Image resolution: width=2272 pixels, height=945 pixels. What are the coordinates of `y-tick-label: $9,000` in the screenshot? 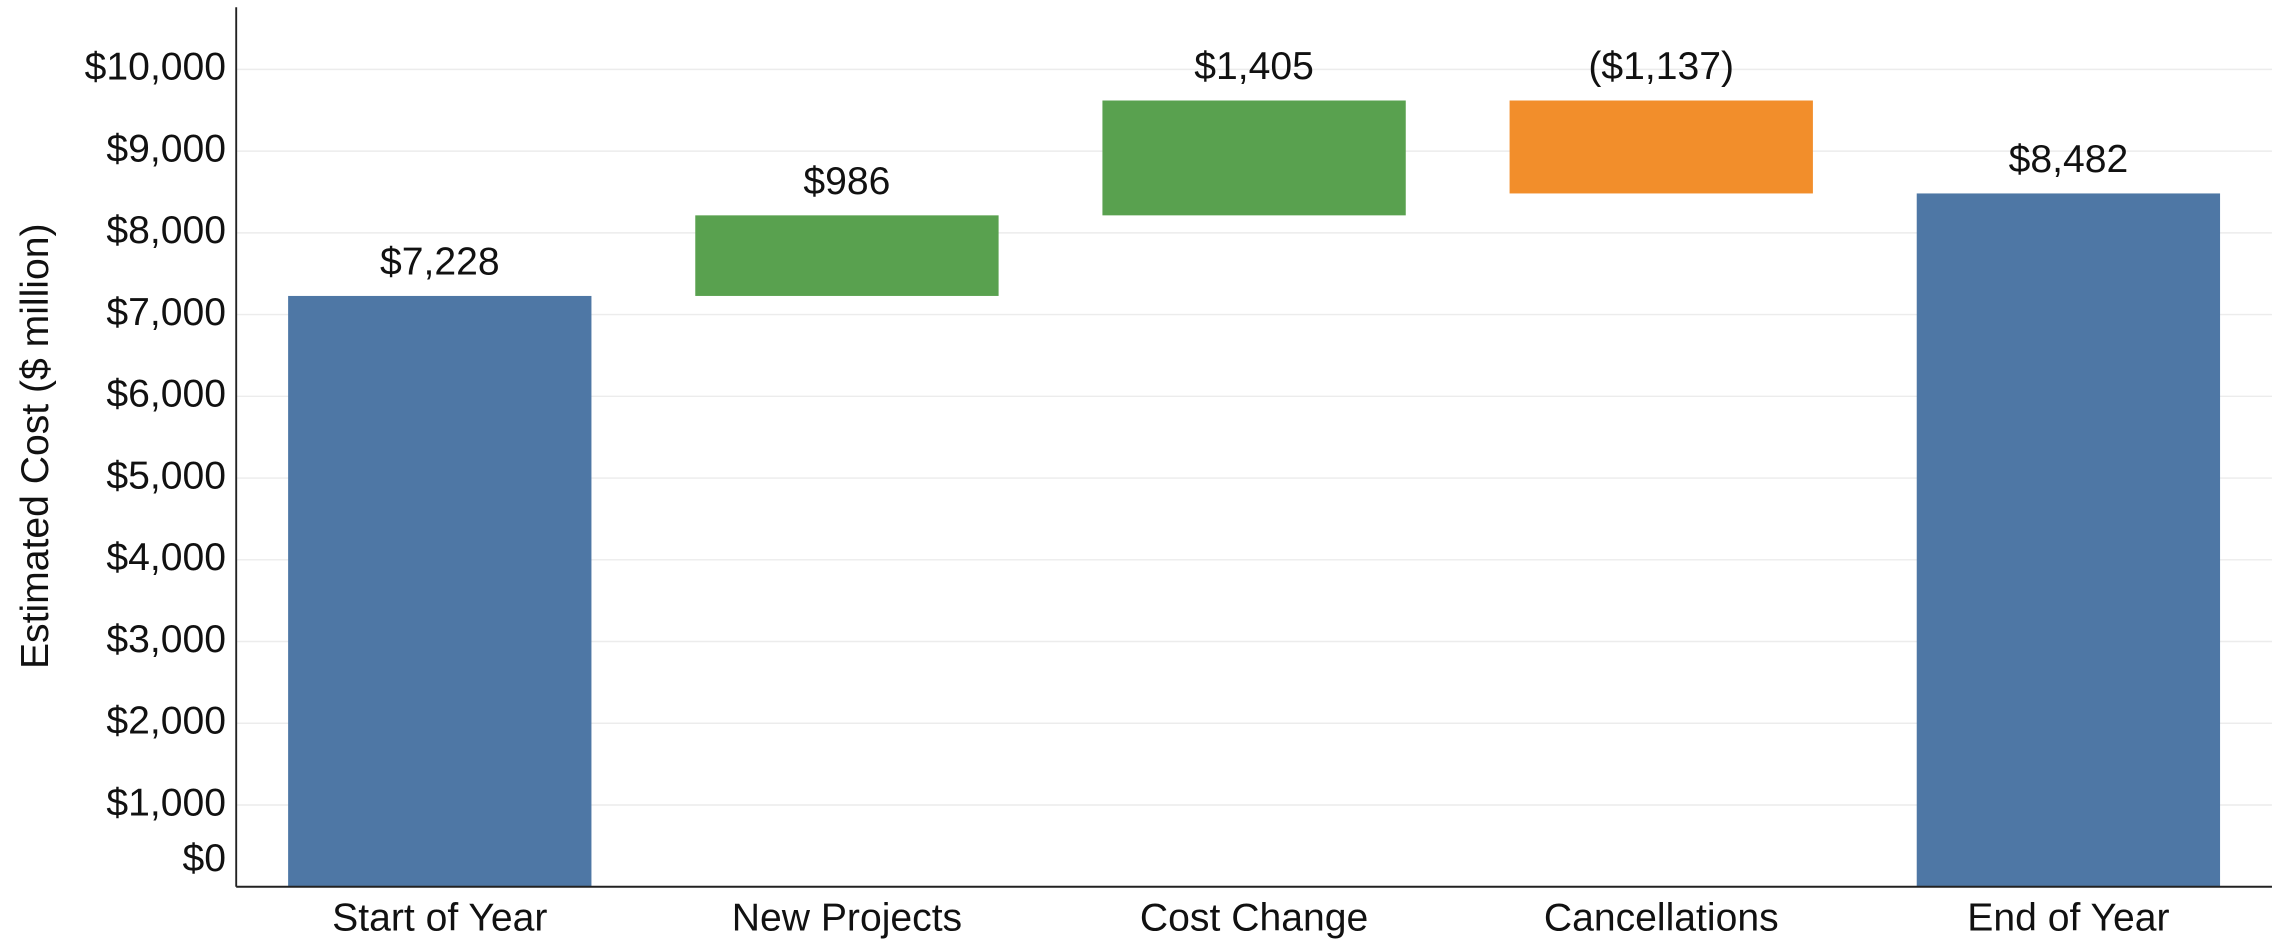 It's located at (166, 148).